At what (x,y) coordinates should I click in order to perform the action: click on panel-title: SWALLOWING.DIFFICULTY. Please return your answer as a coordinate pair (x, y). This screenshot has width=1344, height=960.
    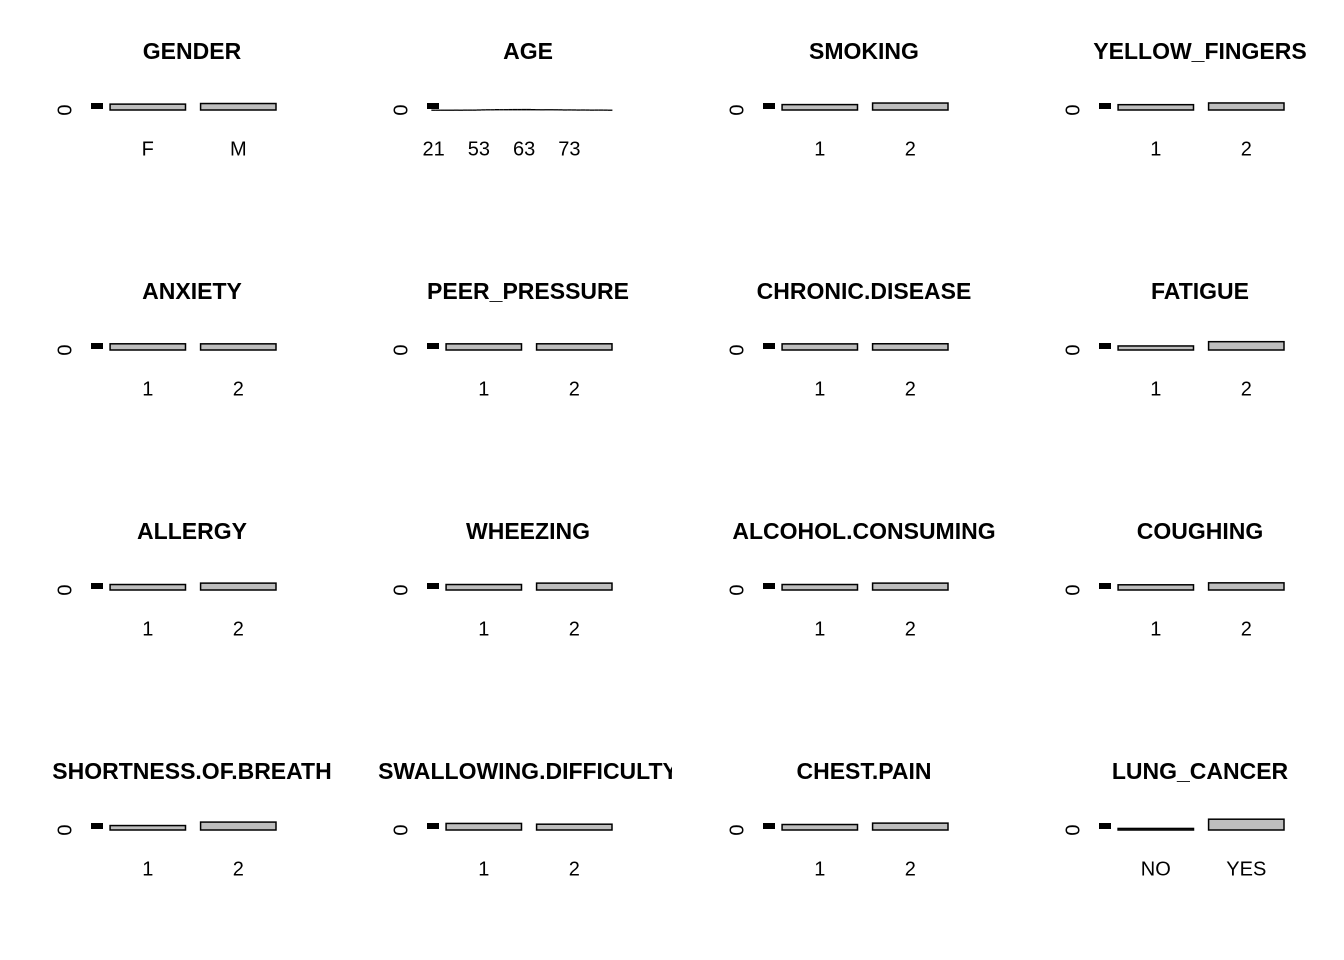
    Looking at the image, I should click on (528, 771).